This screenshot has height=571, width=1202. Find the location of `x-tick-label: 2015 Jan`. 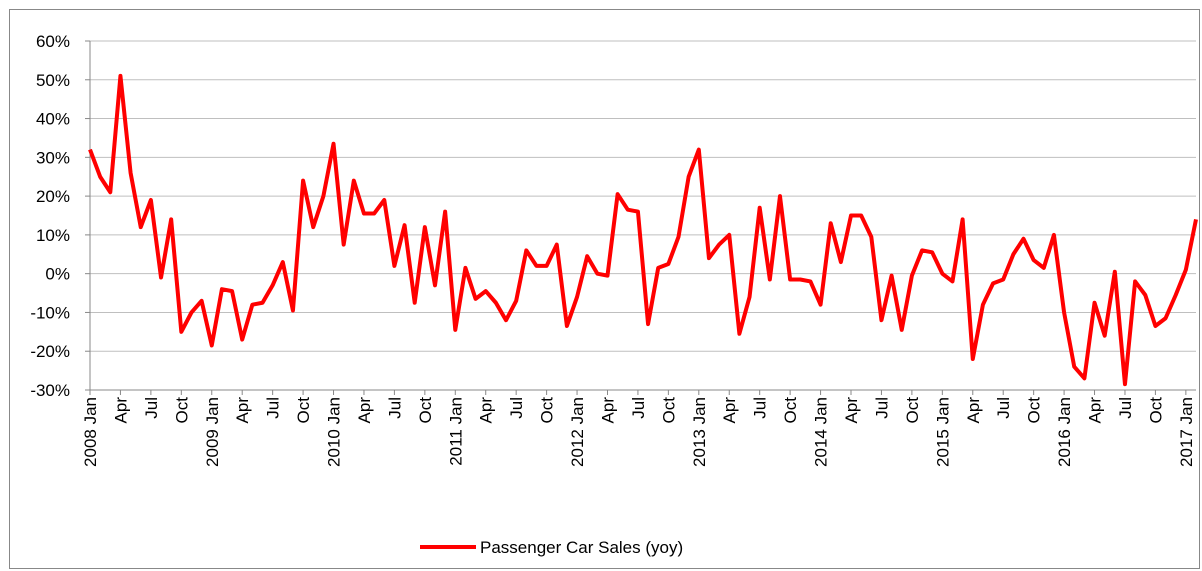

x-tick-label: 2015 Jan is located at coordinates (942, 432).